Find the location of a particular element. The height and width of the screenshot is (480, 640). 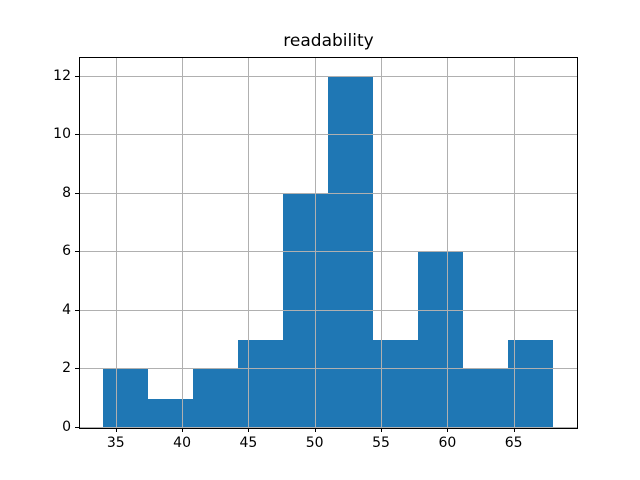

y-tick-label: 8 is located at coordinates (66, 192).